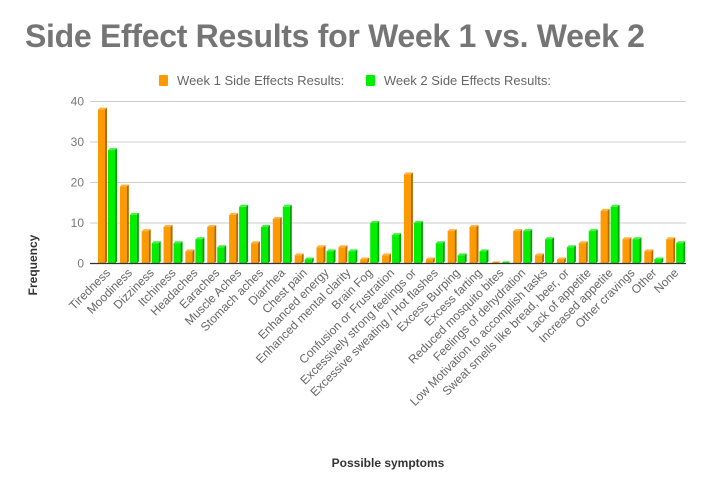 The height and width of the screenshot is (504, 710). I want to click on legend-item-week2: Week 2 Side Effects Results:, so click(458, 80).